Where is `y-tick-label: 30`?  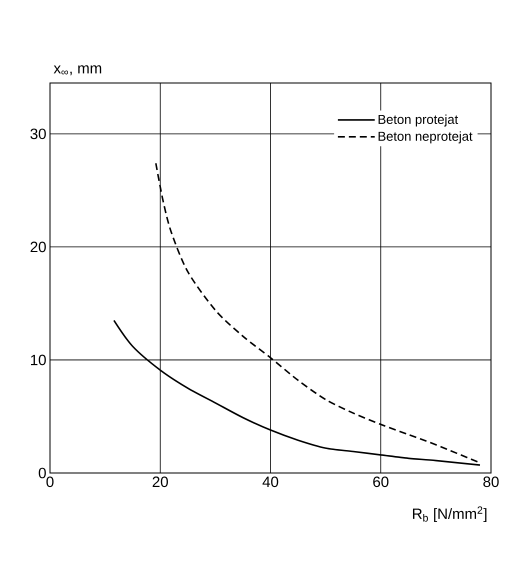 y-tick-label: 30 is located at coordinates (38, 134).